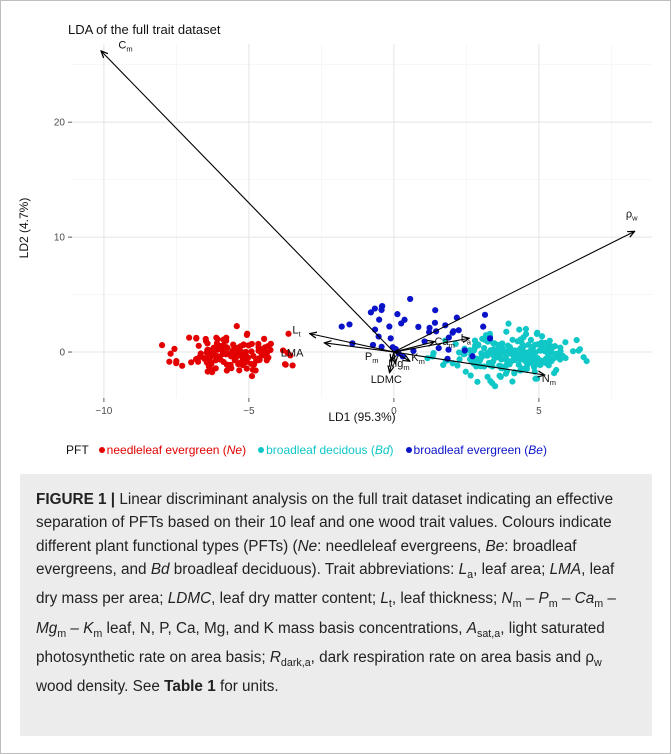 The image size is (671, 754). Describe the element at coordinates (480, 450) in the screenshot. I see `legend-label-be: broadleaf evergreen (Be)` at that location.